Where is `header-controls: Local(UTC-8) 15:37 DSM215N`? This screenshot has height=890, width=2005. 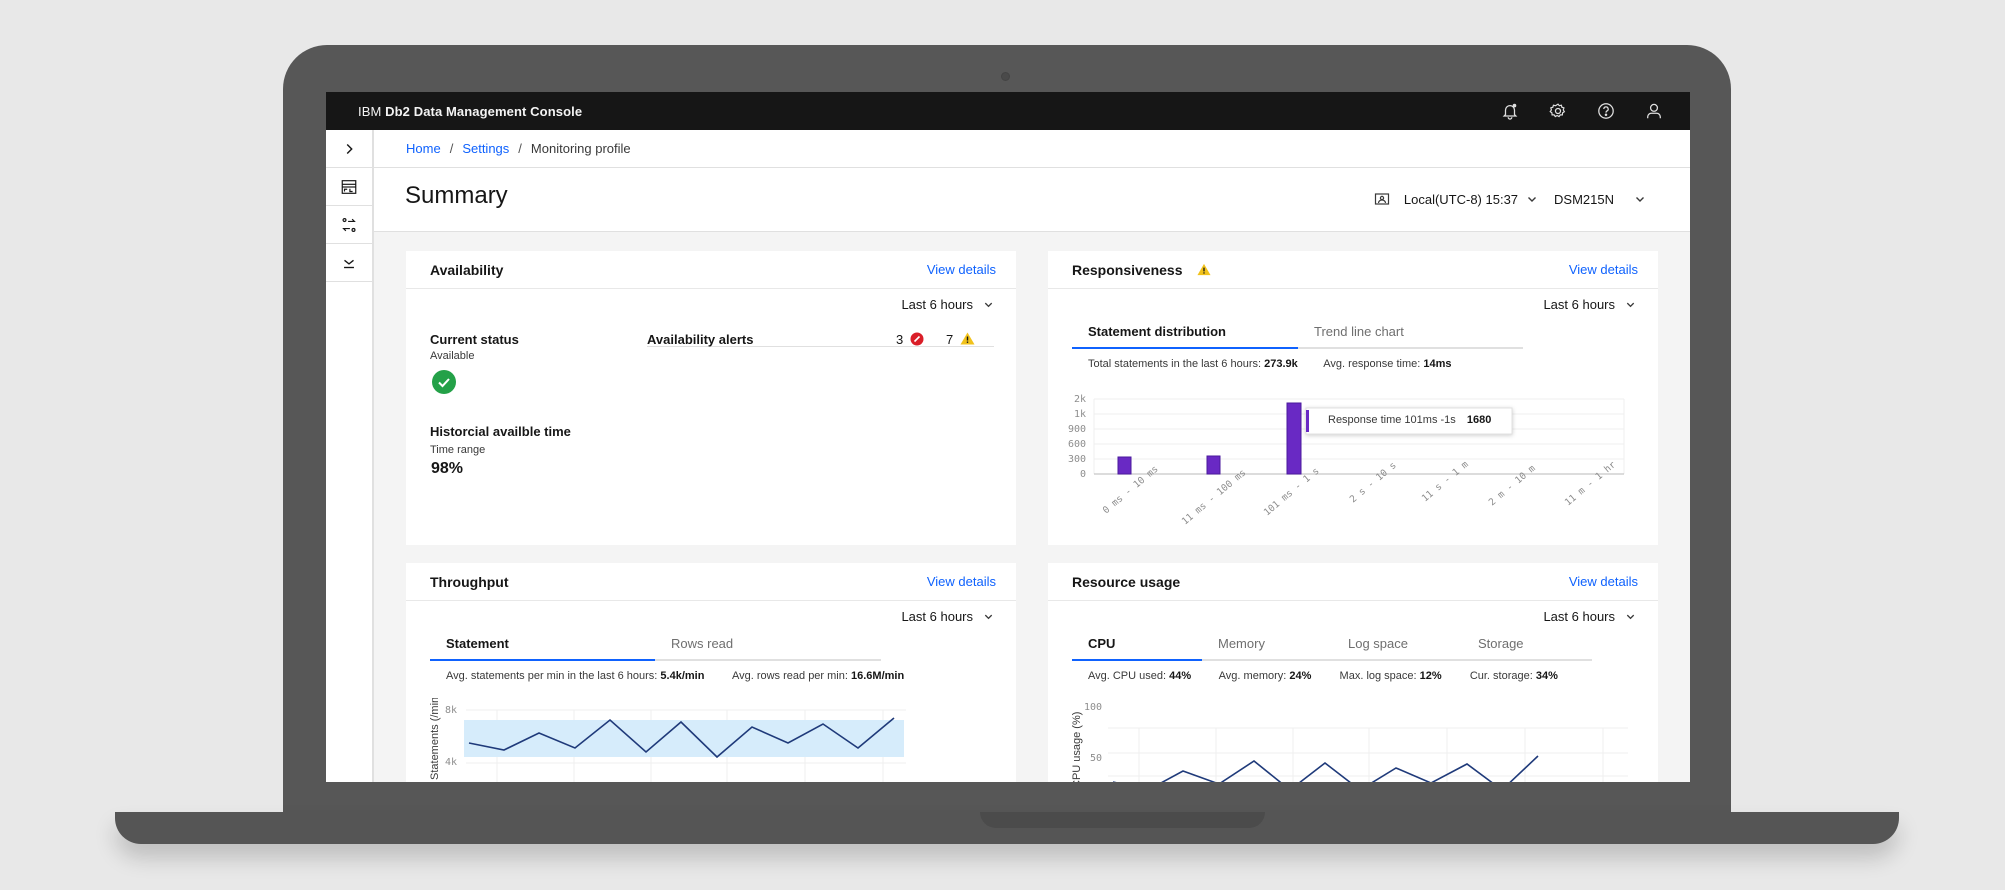 header-controls: Local(UTC-8) 15:37 DSM215N is located at coordinates (1510, 199).